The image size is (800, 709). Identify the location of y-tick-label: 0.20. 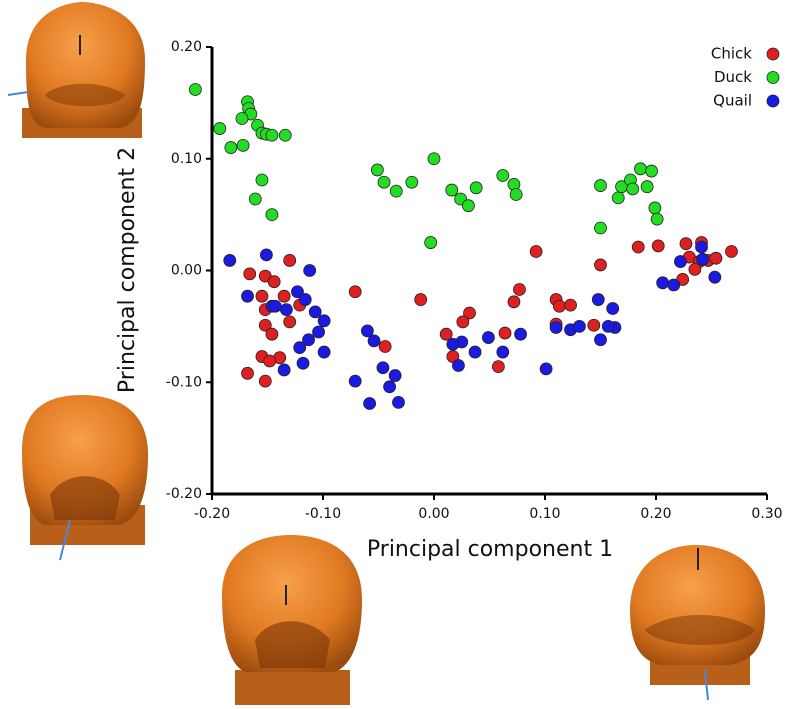
(186, 47).